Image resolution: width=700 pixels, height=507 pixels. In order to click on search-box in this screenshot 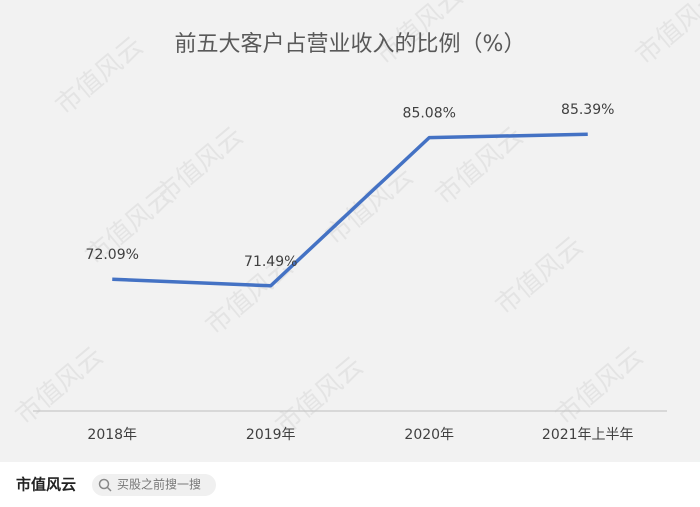, I will do `click(154, 485)`.